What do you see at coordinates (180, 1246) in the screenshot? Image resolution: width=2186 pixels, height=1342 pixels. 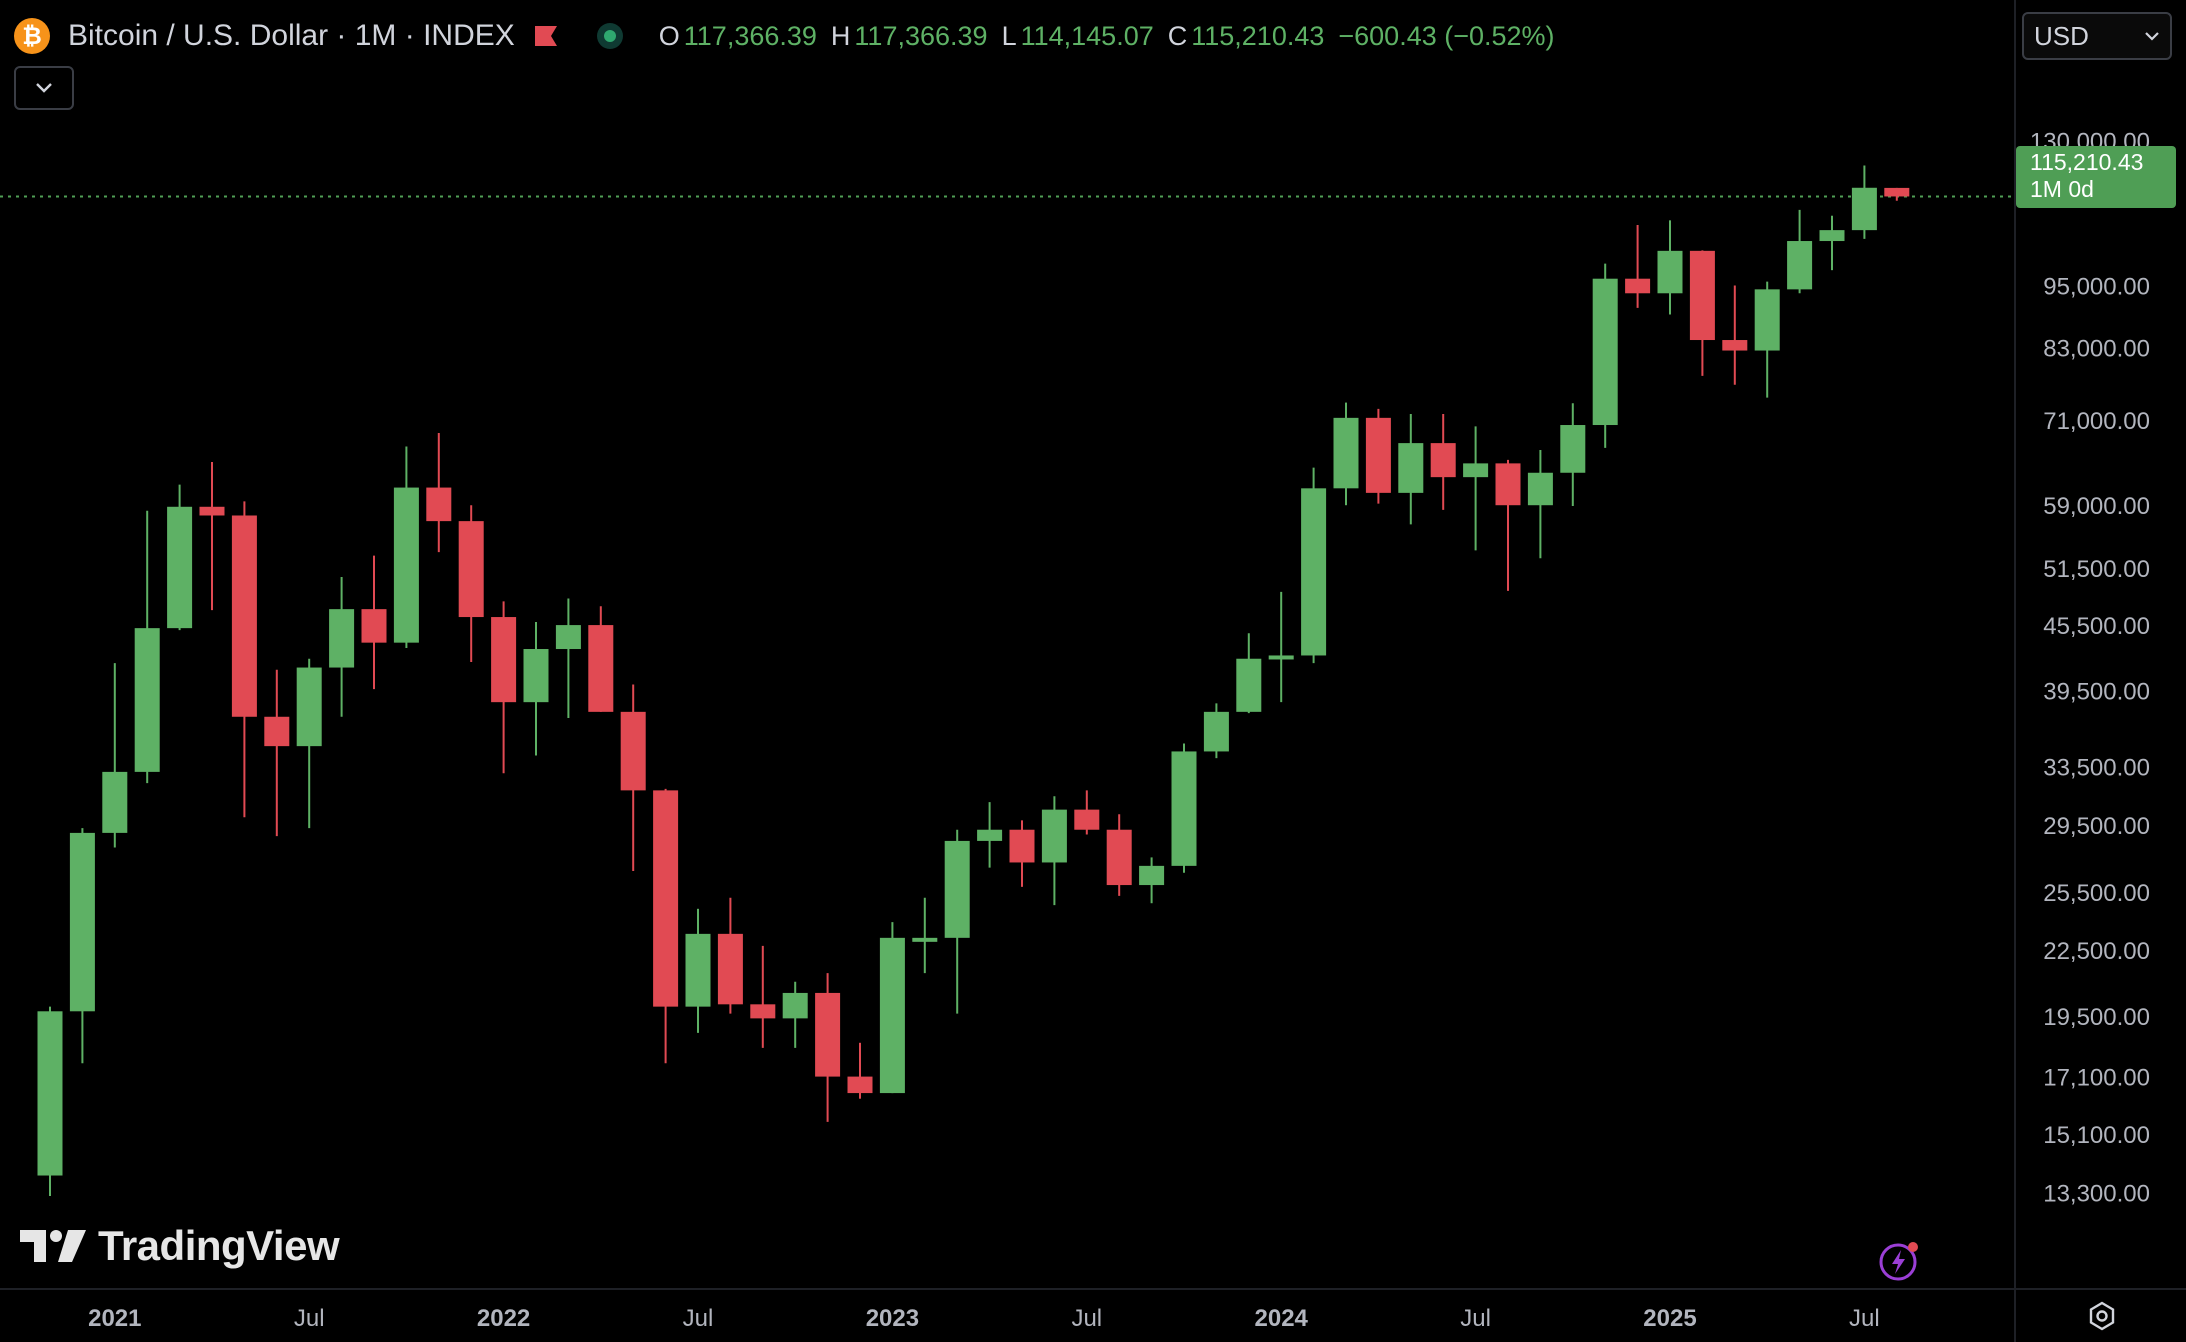 I see `tradingview-logo: TradingView` at bounding box center [180, 1246].